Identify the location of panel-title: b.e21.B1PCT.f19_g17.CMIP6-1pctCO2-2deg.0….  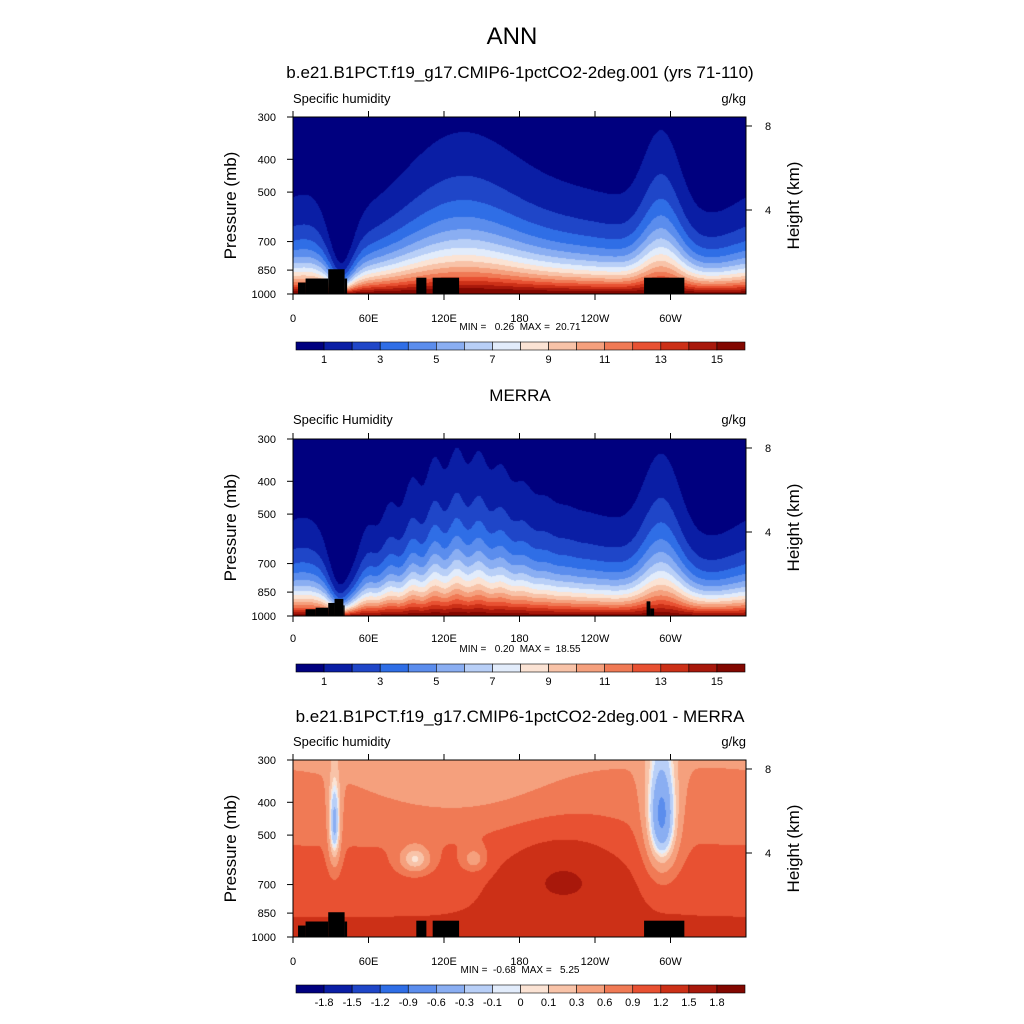
(521, 716).